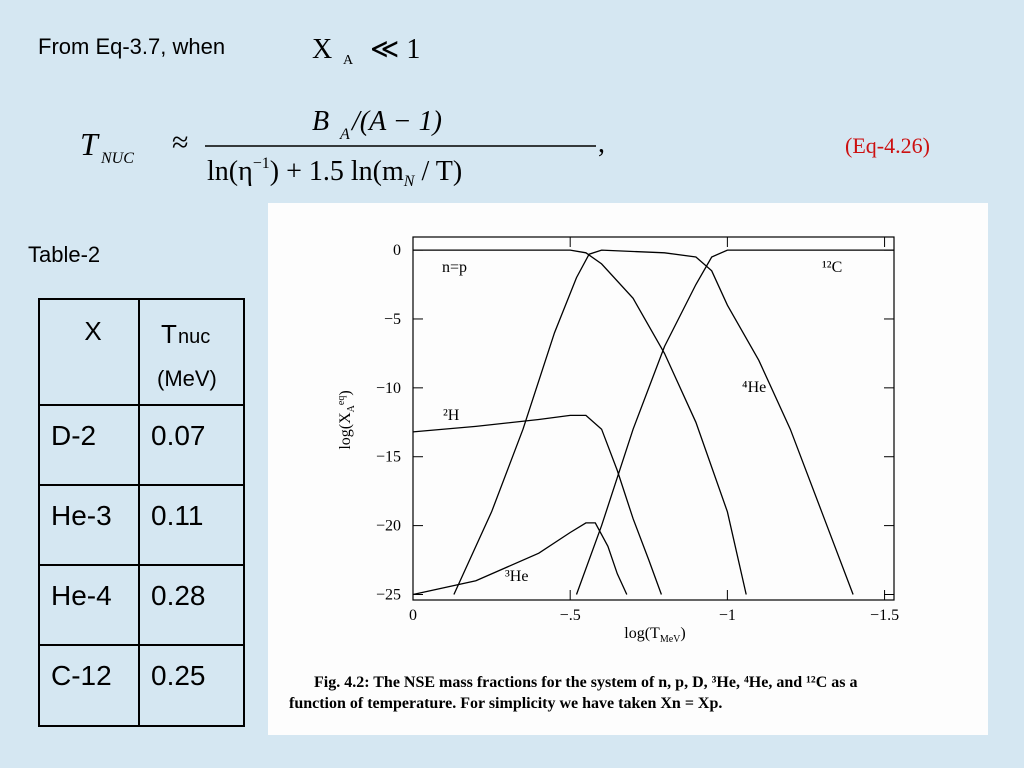 The image size is (1024, 768). I want to click on formula-lhs: T, so click(90, 144).